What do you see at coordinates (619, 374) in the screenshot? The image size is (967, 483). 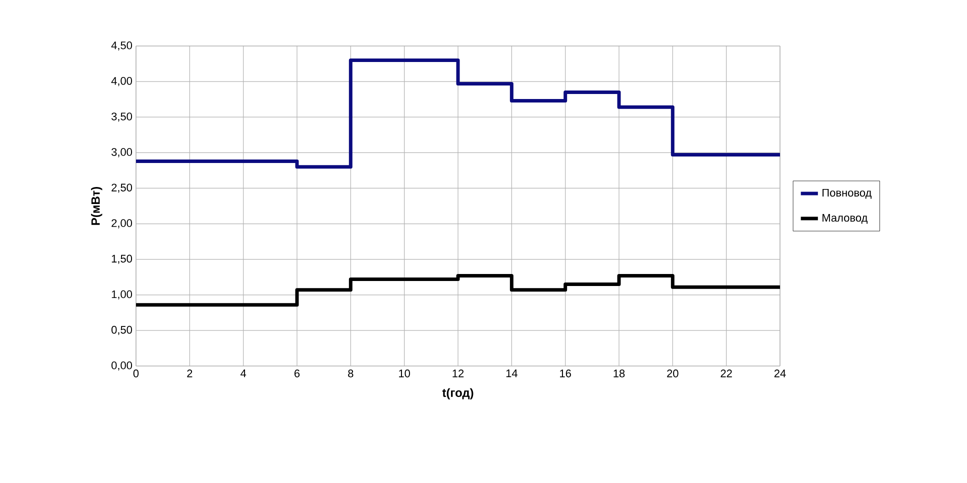 I see `x-tick-label: 18` at bounding box center [619, 374].